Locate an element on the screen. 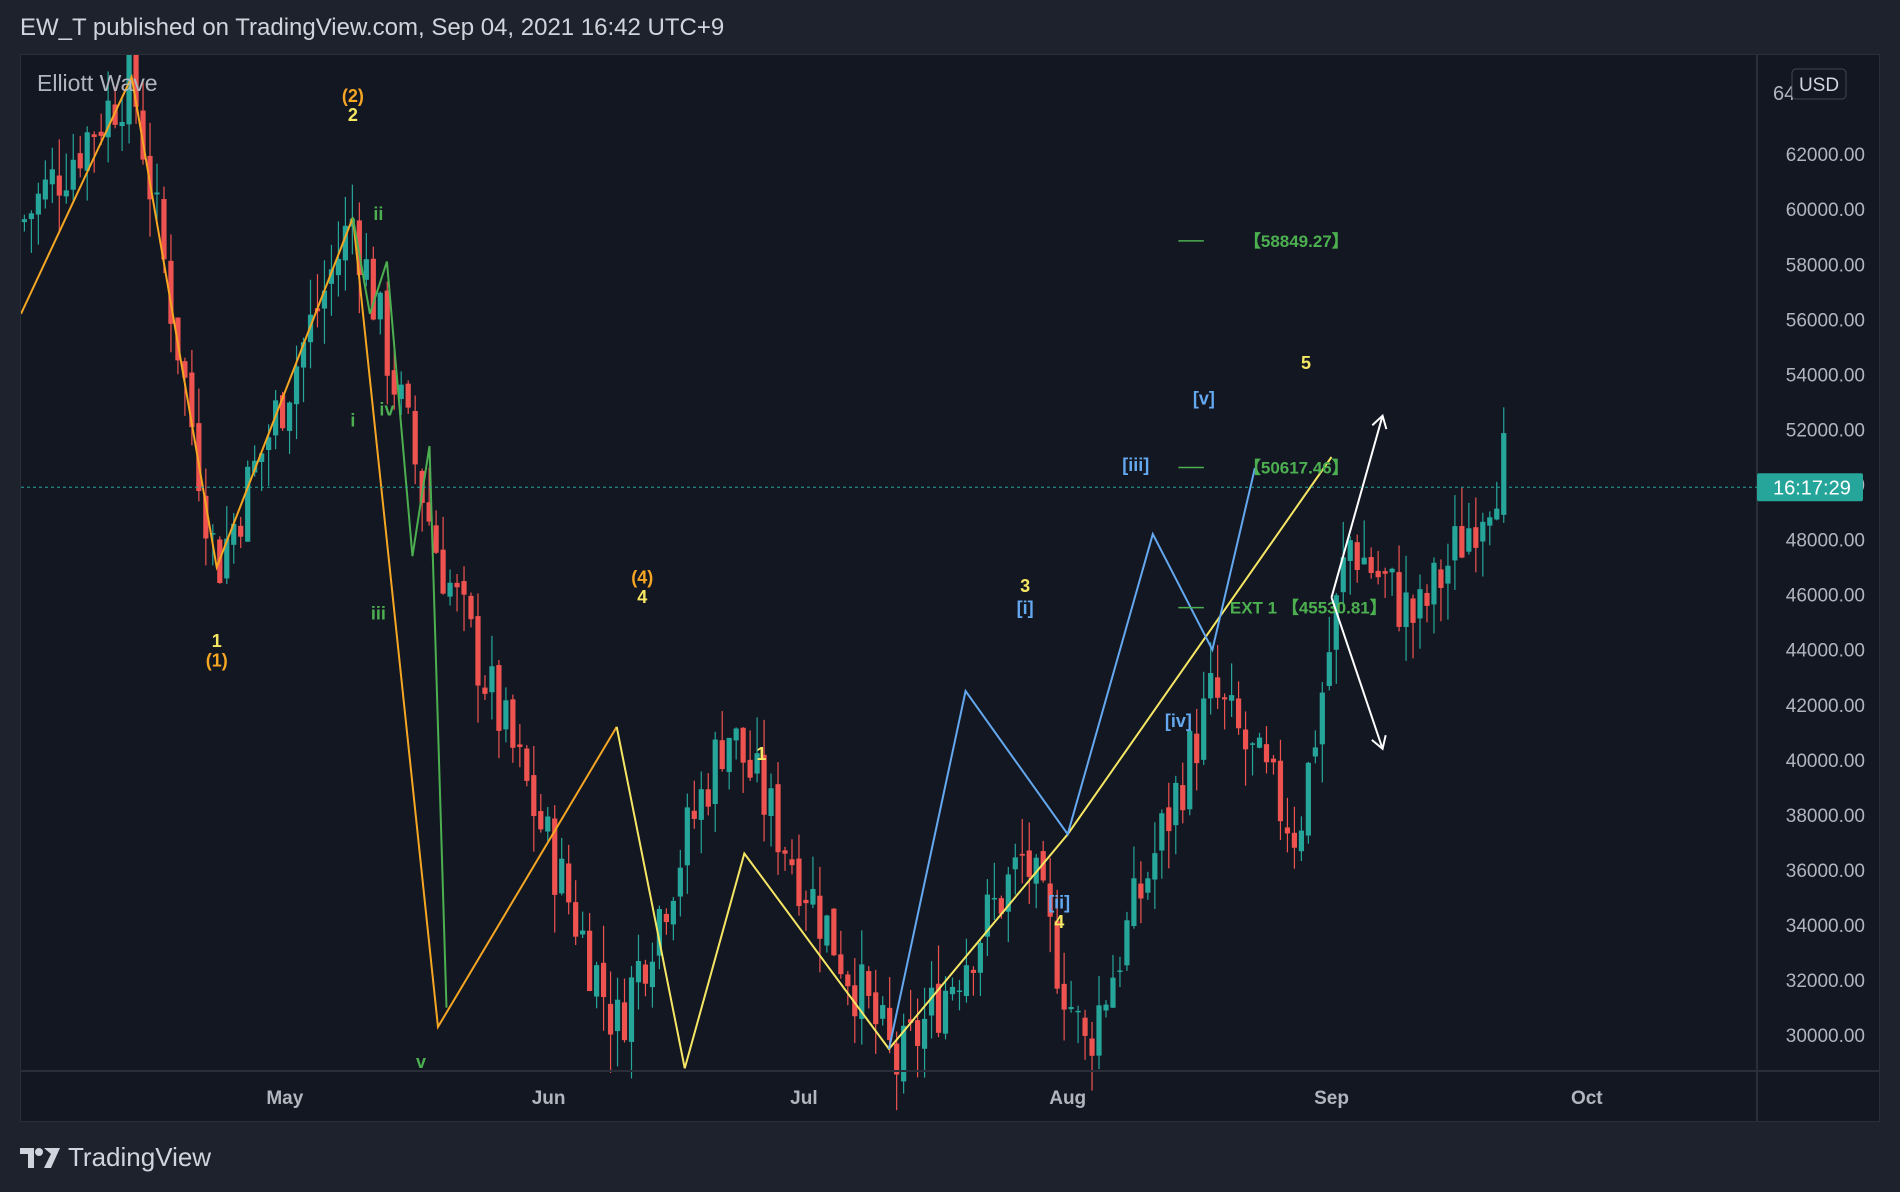 The width and height of the screenshot is (1900, 1192). wave-label: (4) is located at coordinates (642, 578).